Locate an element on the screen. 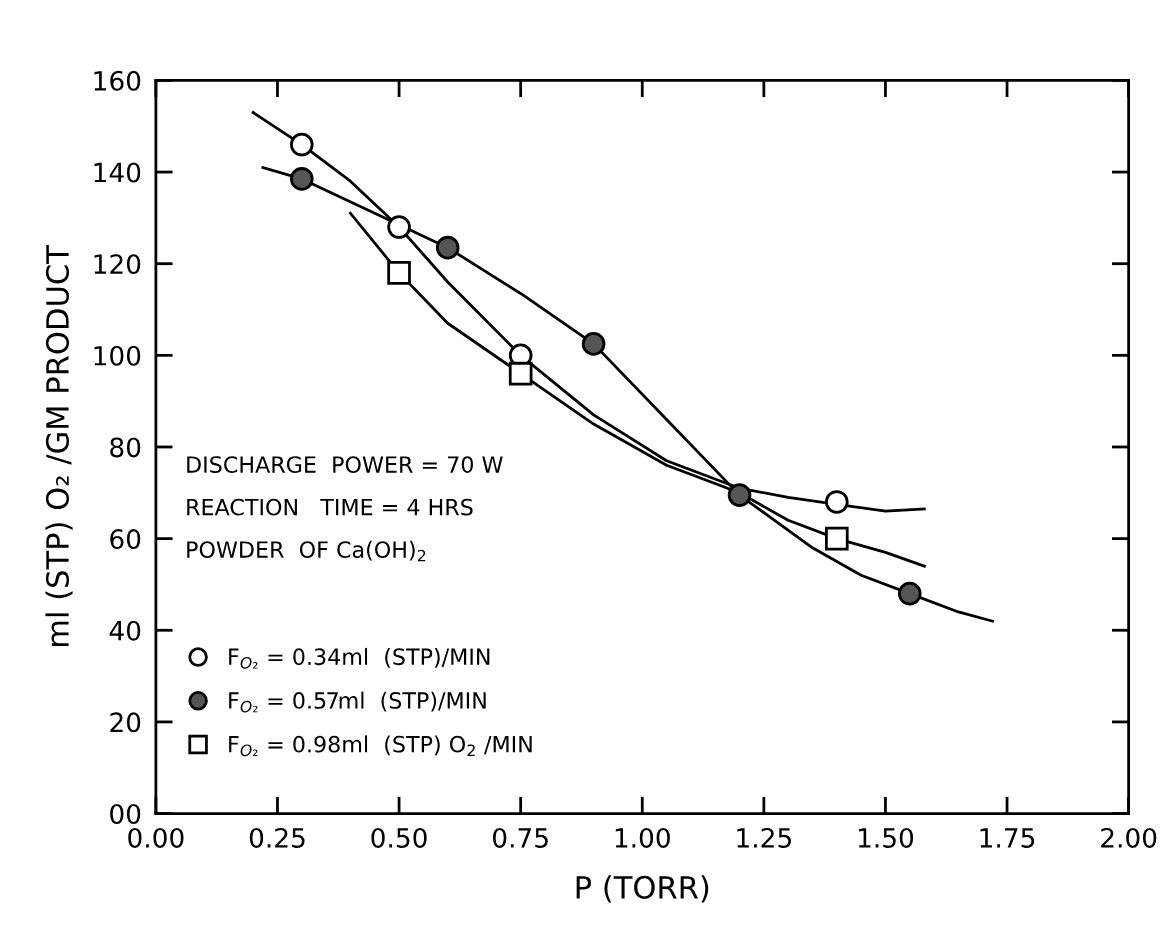 Image resolution: width=1172 pixels, height=946 pixels. y-tick-label: 80 is located at coordinates (125, 447).